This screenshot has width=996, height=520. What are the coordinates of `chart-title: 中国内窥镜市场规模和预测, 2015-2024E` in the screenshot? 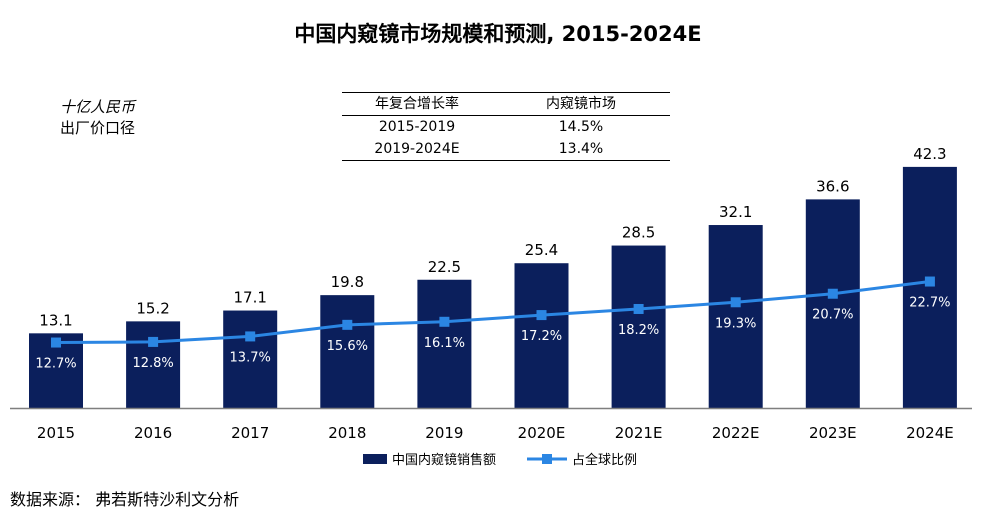 It's located at (498, 34).